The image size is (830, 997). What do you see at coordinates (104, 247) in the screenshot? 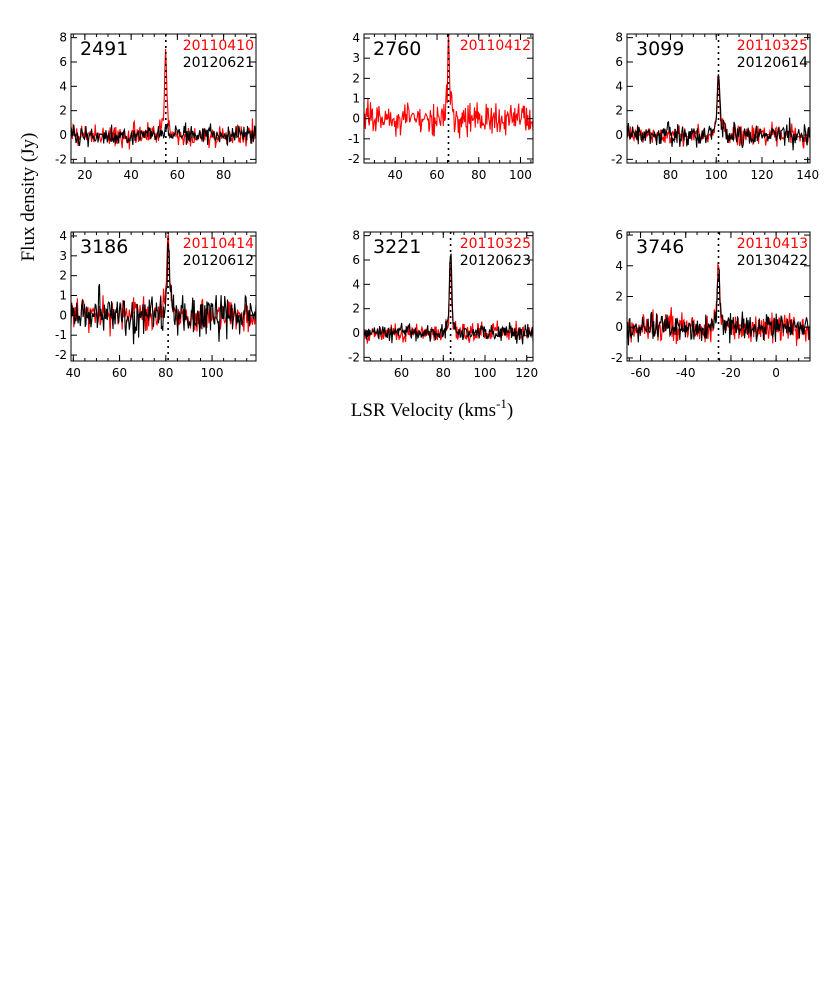
I see `source-label: 3186` at bounding box center [104, 247].